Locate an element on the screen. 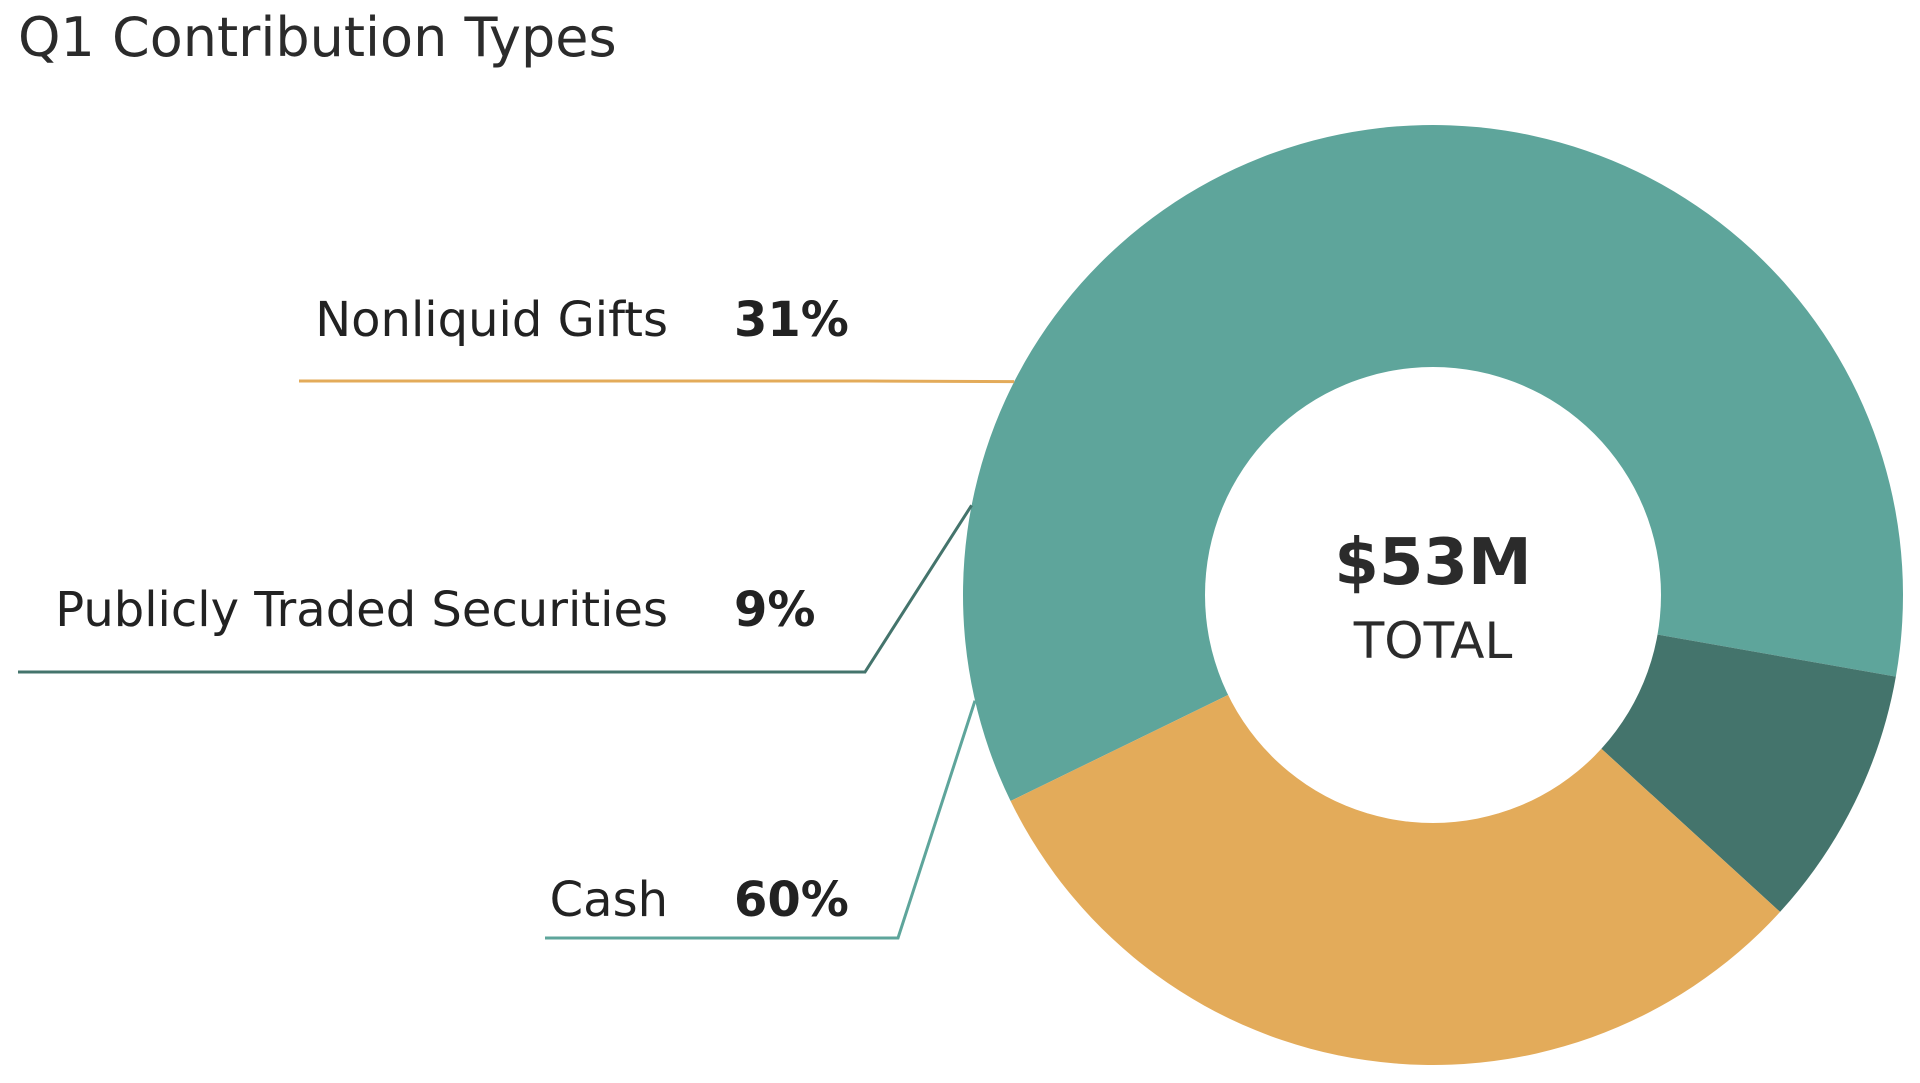 The width and height of the screenshot is (1920, 1083). chart-title: Q1 Contribution Types is located at coordinates (317, 37).